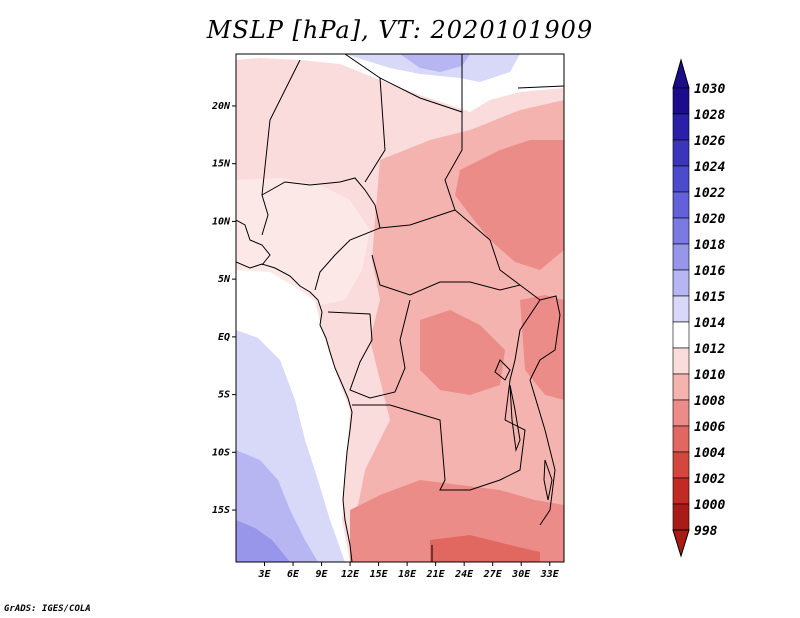 The image size is (800, 618). Describe the element at coordinates (221, 452) in the screenshot. I see `lat-tick-label: 10S` at that location.